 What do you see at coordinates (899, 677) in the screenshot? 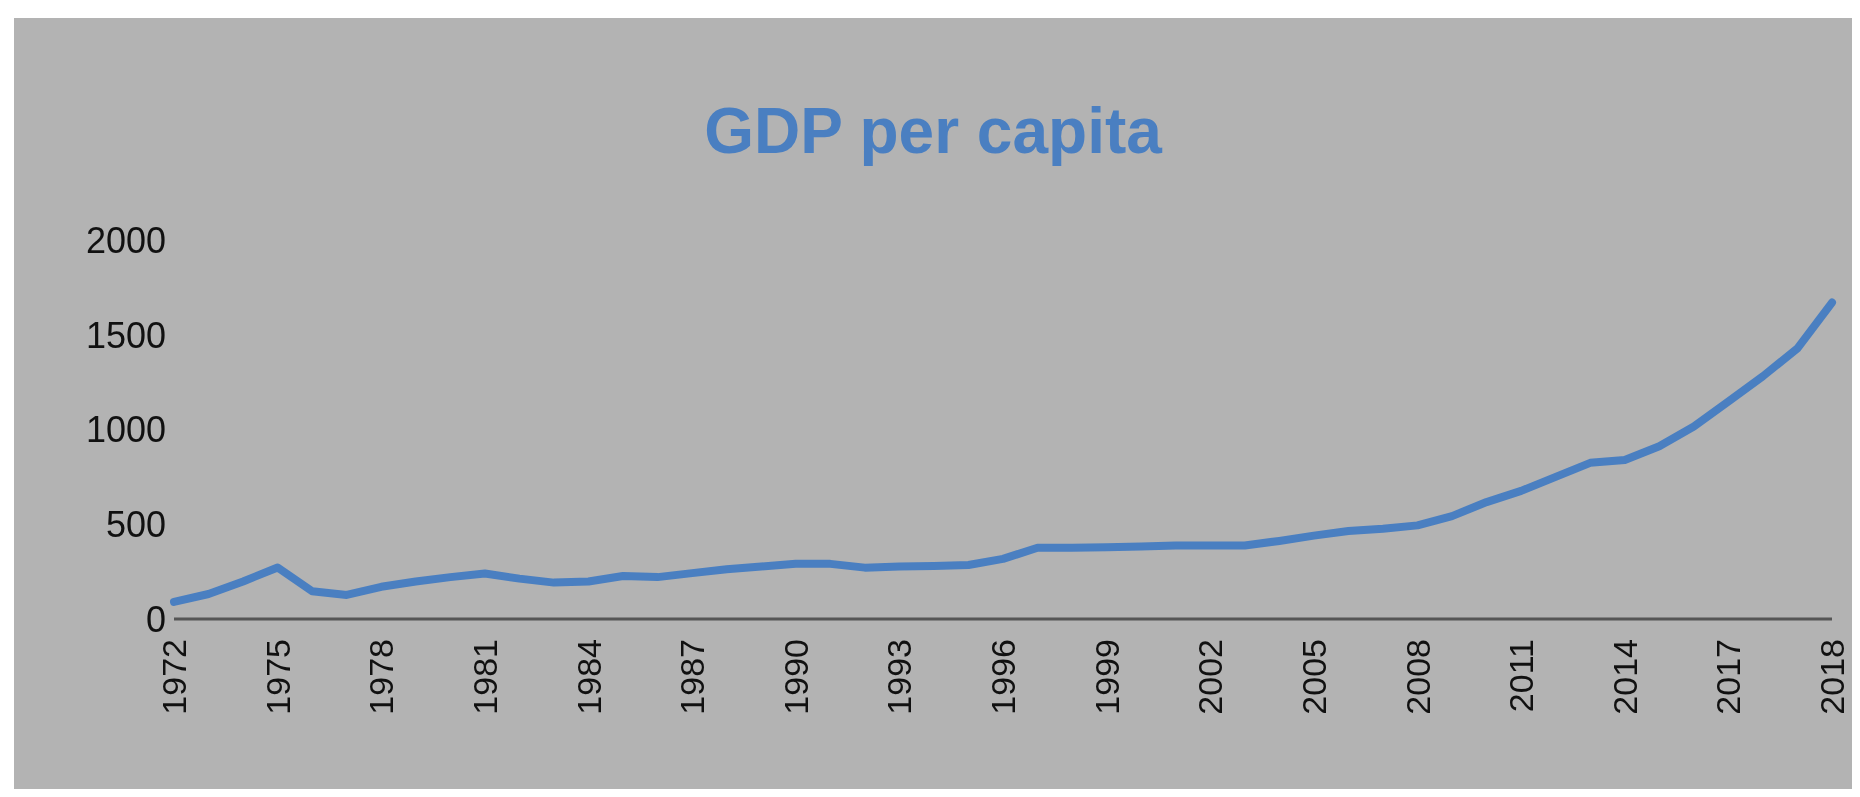
I see `x-tick-label: 1993` at bounding box center [899, 677].